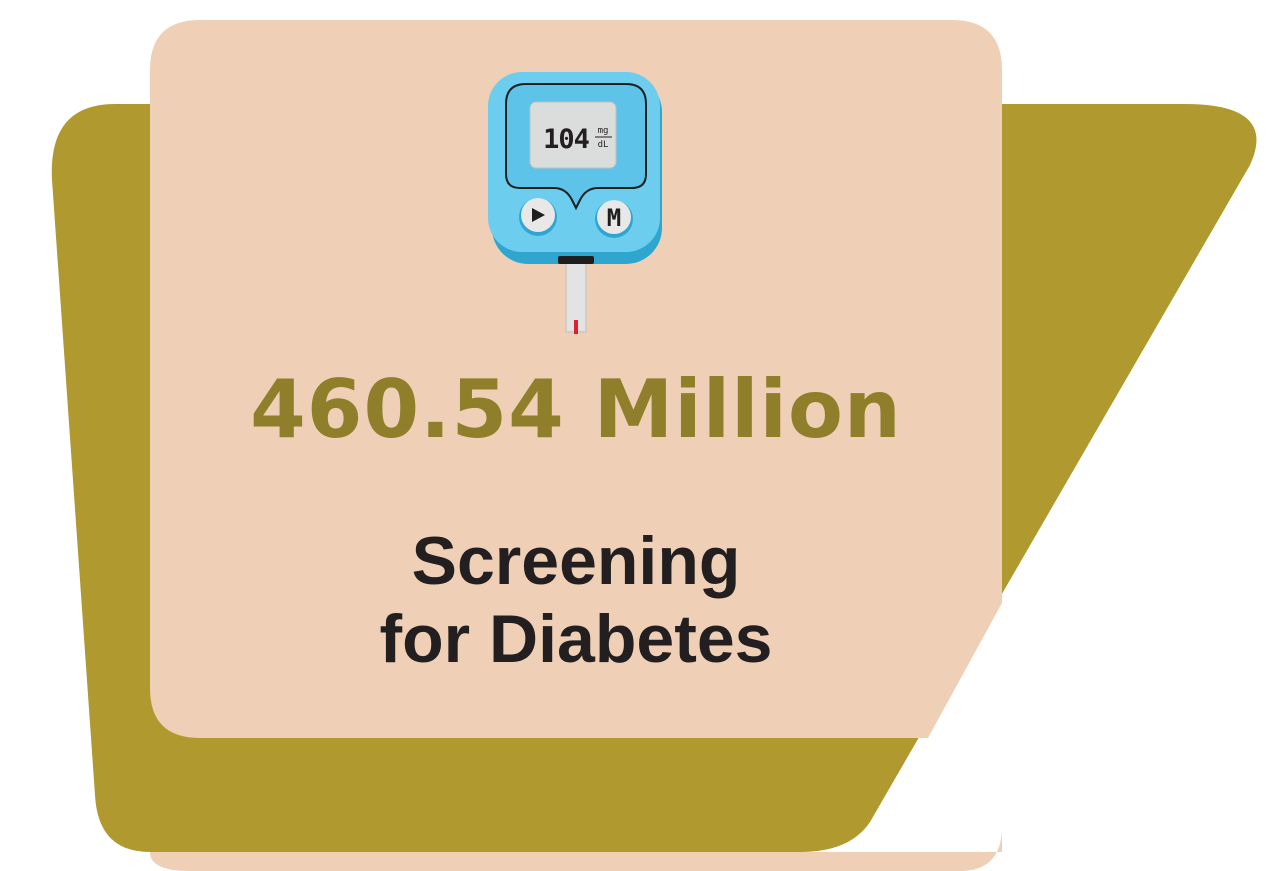 Image resolution: width=1281 pixels, height=871 pixels. What do you see at coordinates (603, 131) in the screenshot?
I see `unit-mg: mg` at bounding box center [603, 131].